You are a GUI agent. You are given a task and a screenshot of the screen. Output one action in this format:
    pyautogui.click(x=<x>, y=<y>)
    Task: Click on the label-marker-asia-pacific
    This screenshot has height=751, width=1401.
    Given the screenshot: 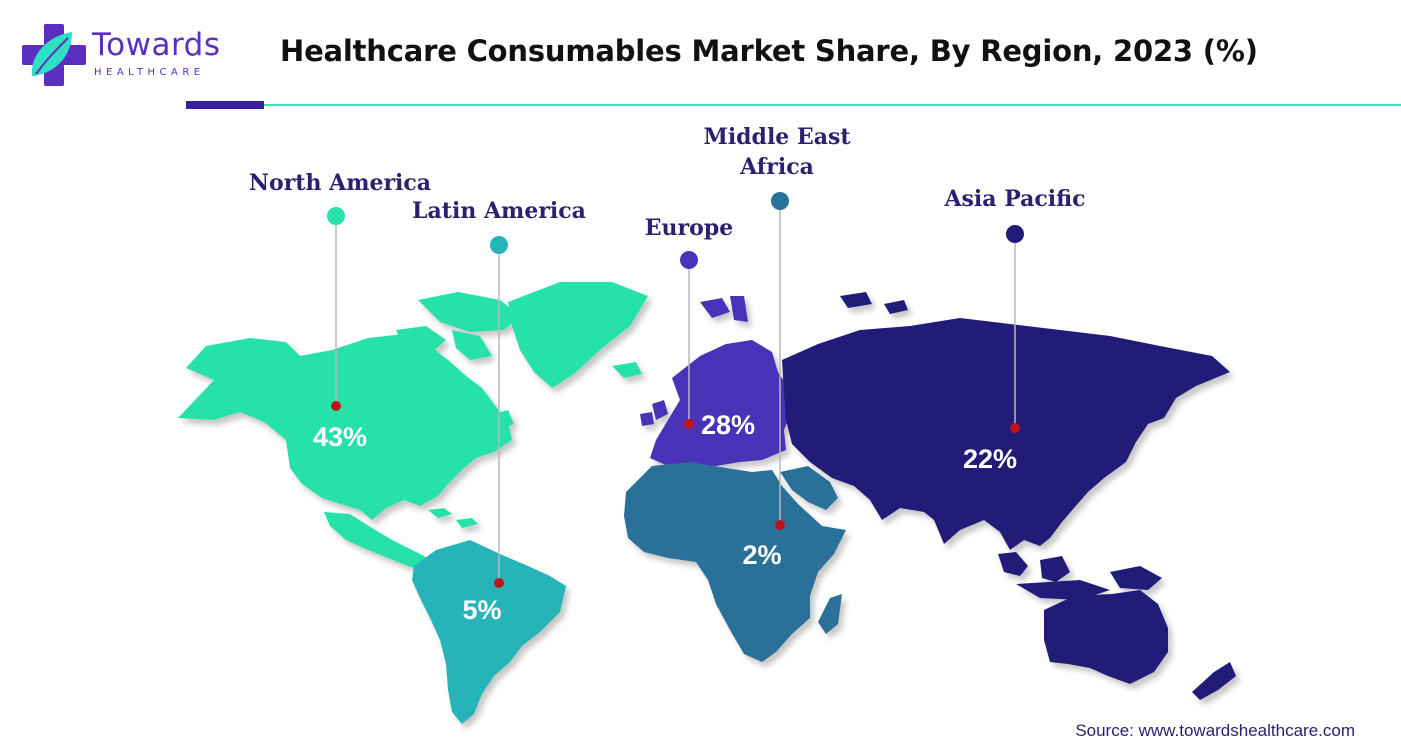 What is the action you would take?
    pyautogui.click(x=1015, y=234)
    